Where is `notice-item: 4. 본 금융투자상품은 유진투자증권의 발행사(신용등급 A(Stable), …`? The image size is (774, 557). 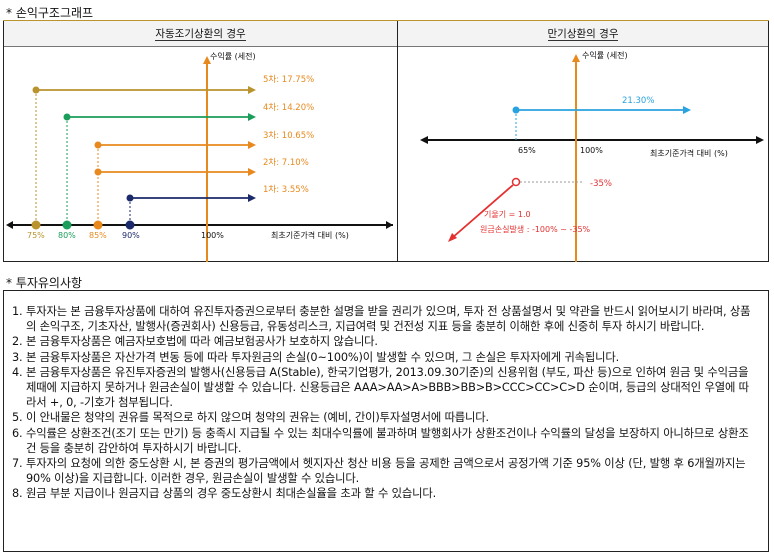
notice-item: 4. 본 금융투자상품은 유진투자증권의 발행사(신용등급 A(Stable), … is located at coordinates (385, 388).